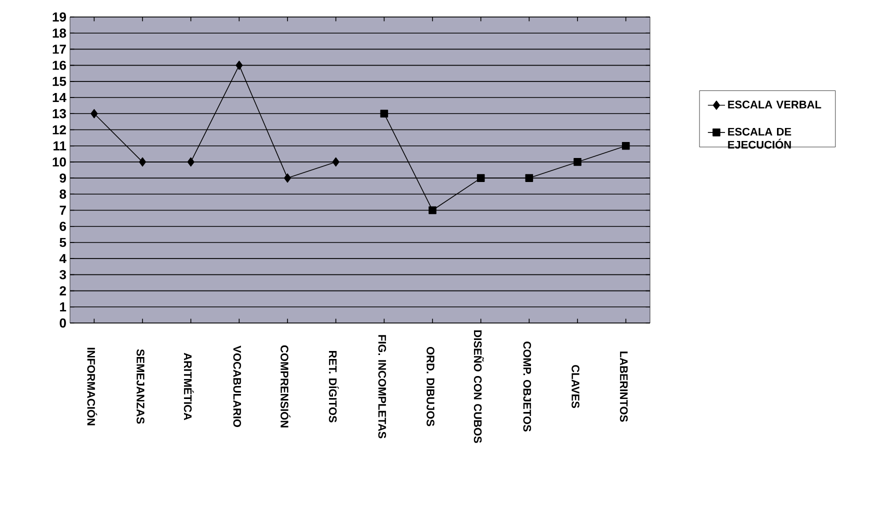 The image size is (872, 507). Describe the element at coordinates (60, 145) in the screenshot. I see `y-tick-label: 11` at that location.